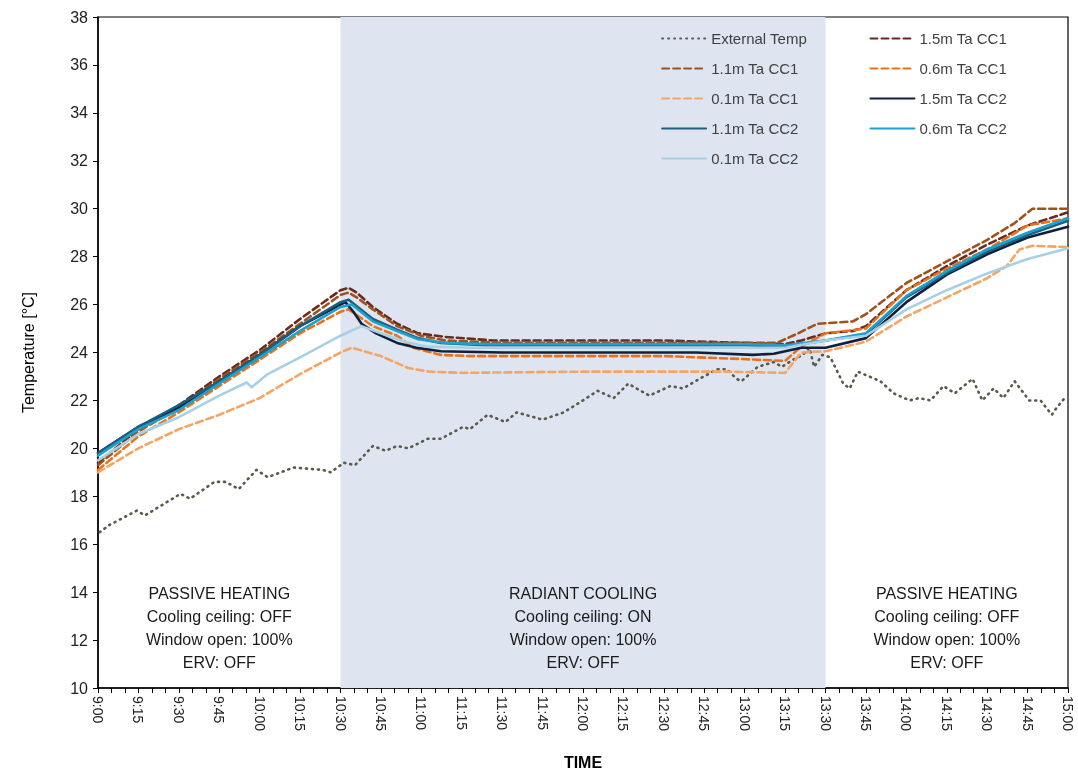  Describe the element at coordinates (755, 68) in the screenshot. I see `legend-label: 1.1m Ta CC1` at that location.